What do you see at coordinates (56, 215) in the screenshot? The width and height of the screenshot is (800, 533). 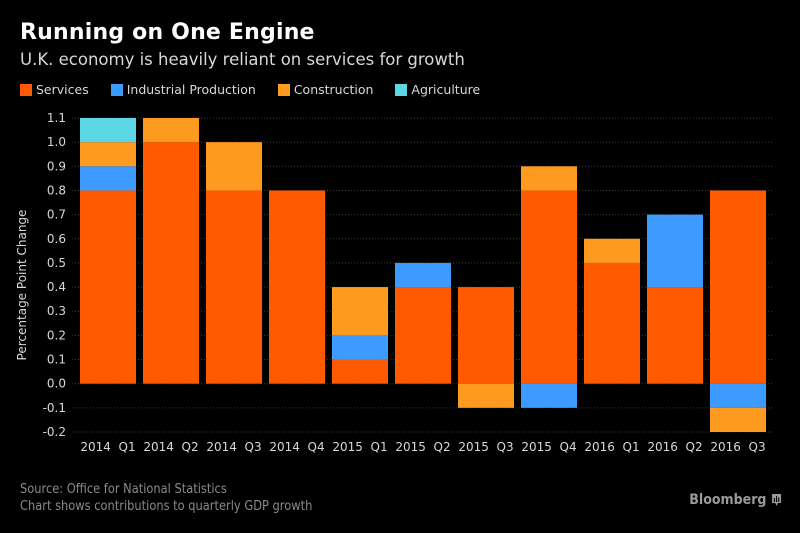 I see `y-tick-label: 0.7` at bounding box center [56, 215].